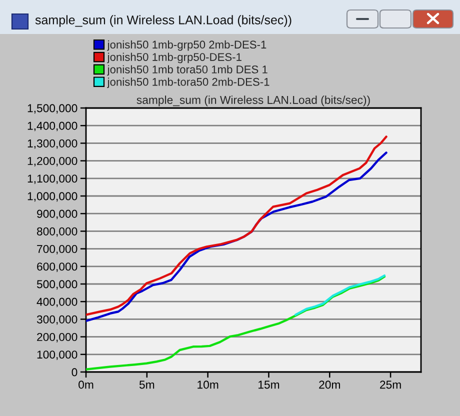 Image resolution: width=460 pixels, height=416 pixels. Describe the element at coordinates (208, 384) in the screenshot. I see `x-tick-label: 10m` at that location.